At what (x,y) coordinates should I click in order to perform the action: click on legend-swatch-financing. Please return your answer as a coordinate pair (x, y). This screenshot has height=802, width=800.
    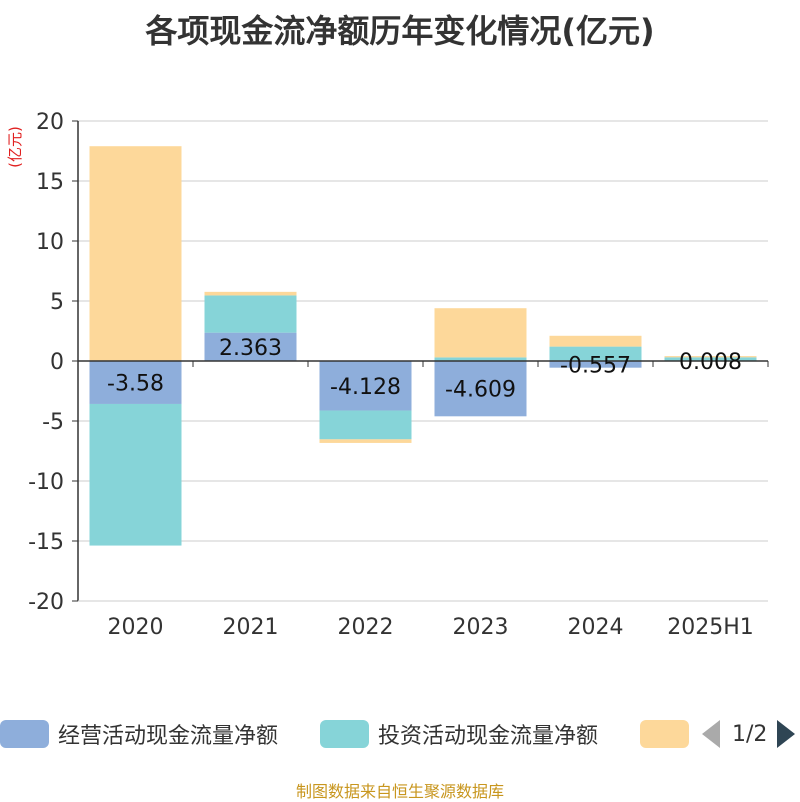
    Looking at the image, I should click on (664, 734).